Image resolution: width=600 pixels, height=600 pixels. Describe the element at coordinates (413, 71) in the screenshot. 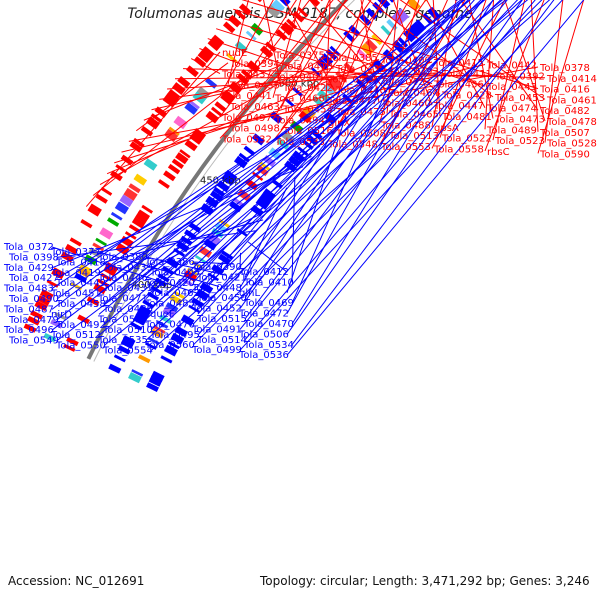

I see `forward-gene-label: Tola_0393` at that location.